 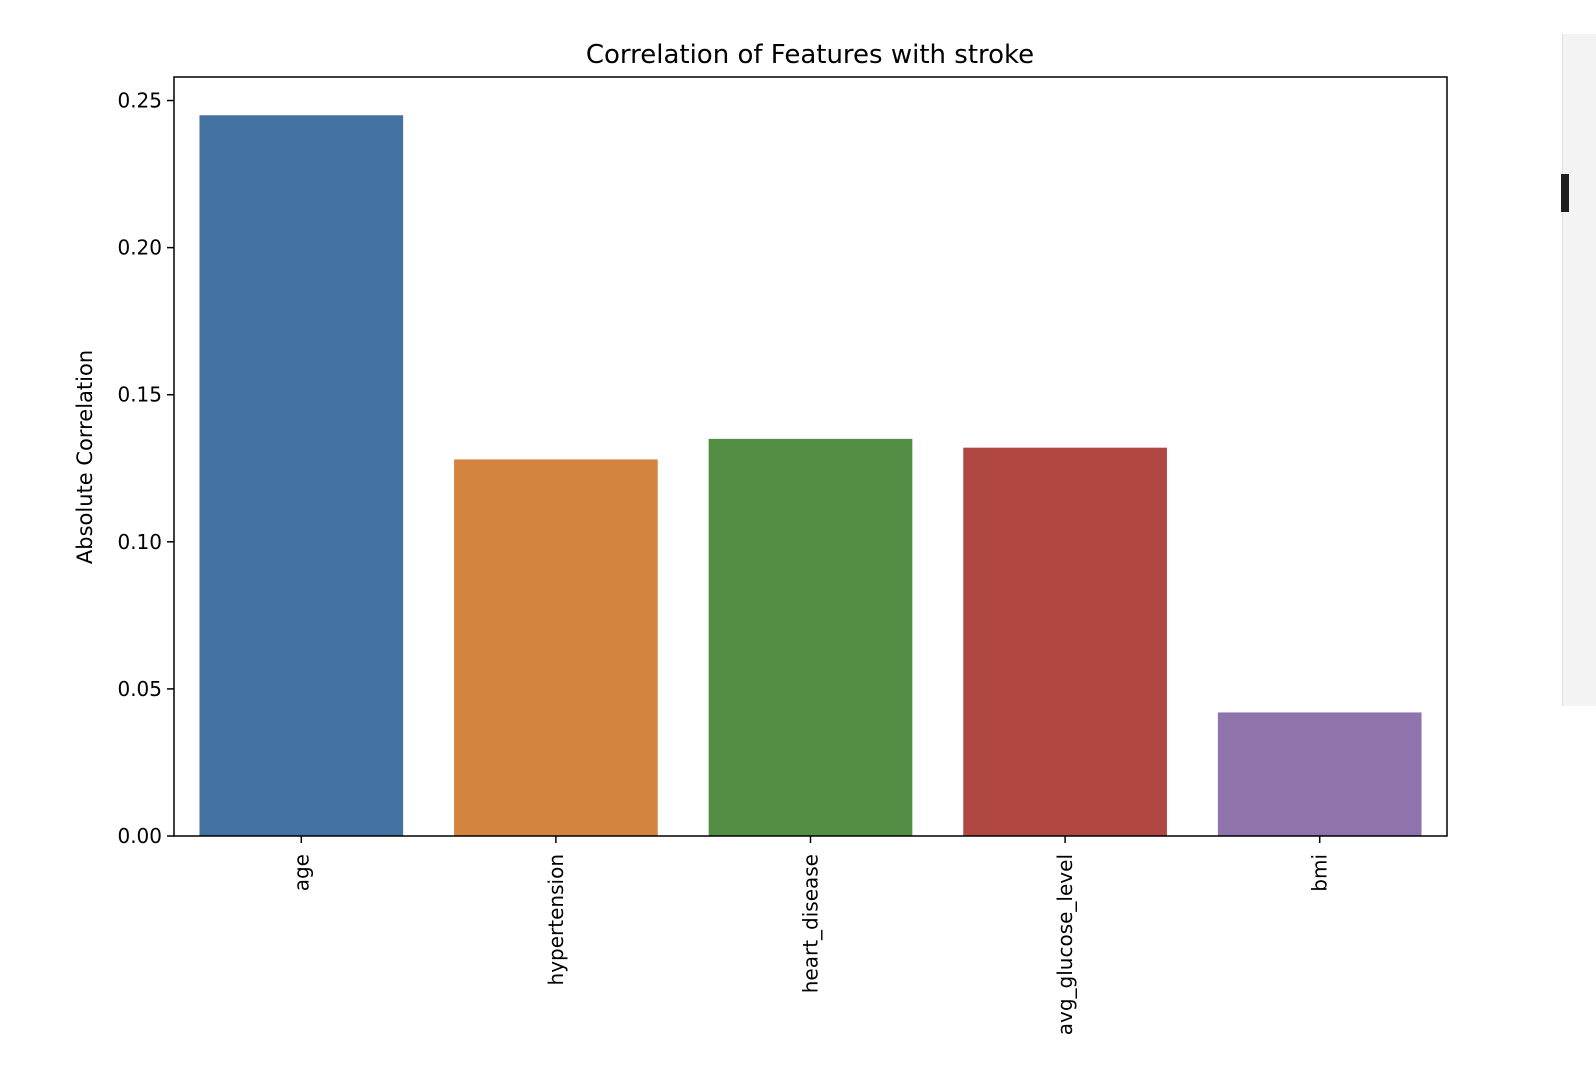 What do you see at coordinates (811, 923) in the screenshot?
I see `x-tick-label: heart_disease` at bounding box center [811, 923].